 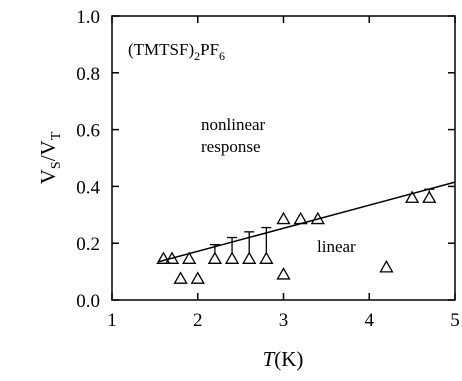 I want to click on y-title-sub1: S, so click(x=56, y=165).